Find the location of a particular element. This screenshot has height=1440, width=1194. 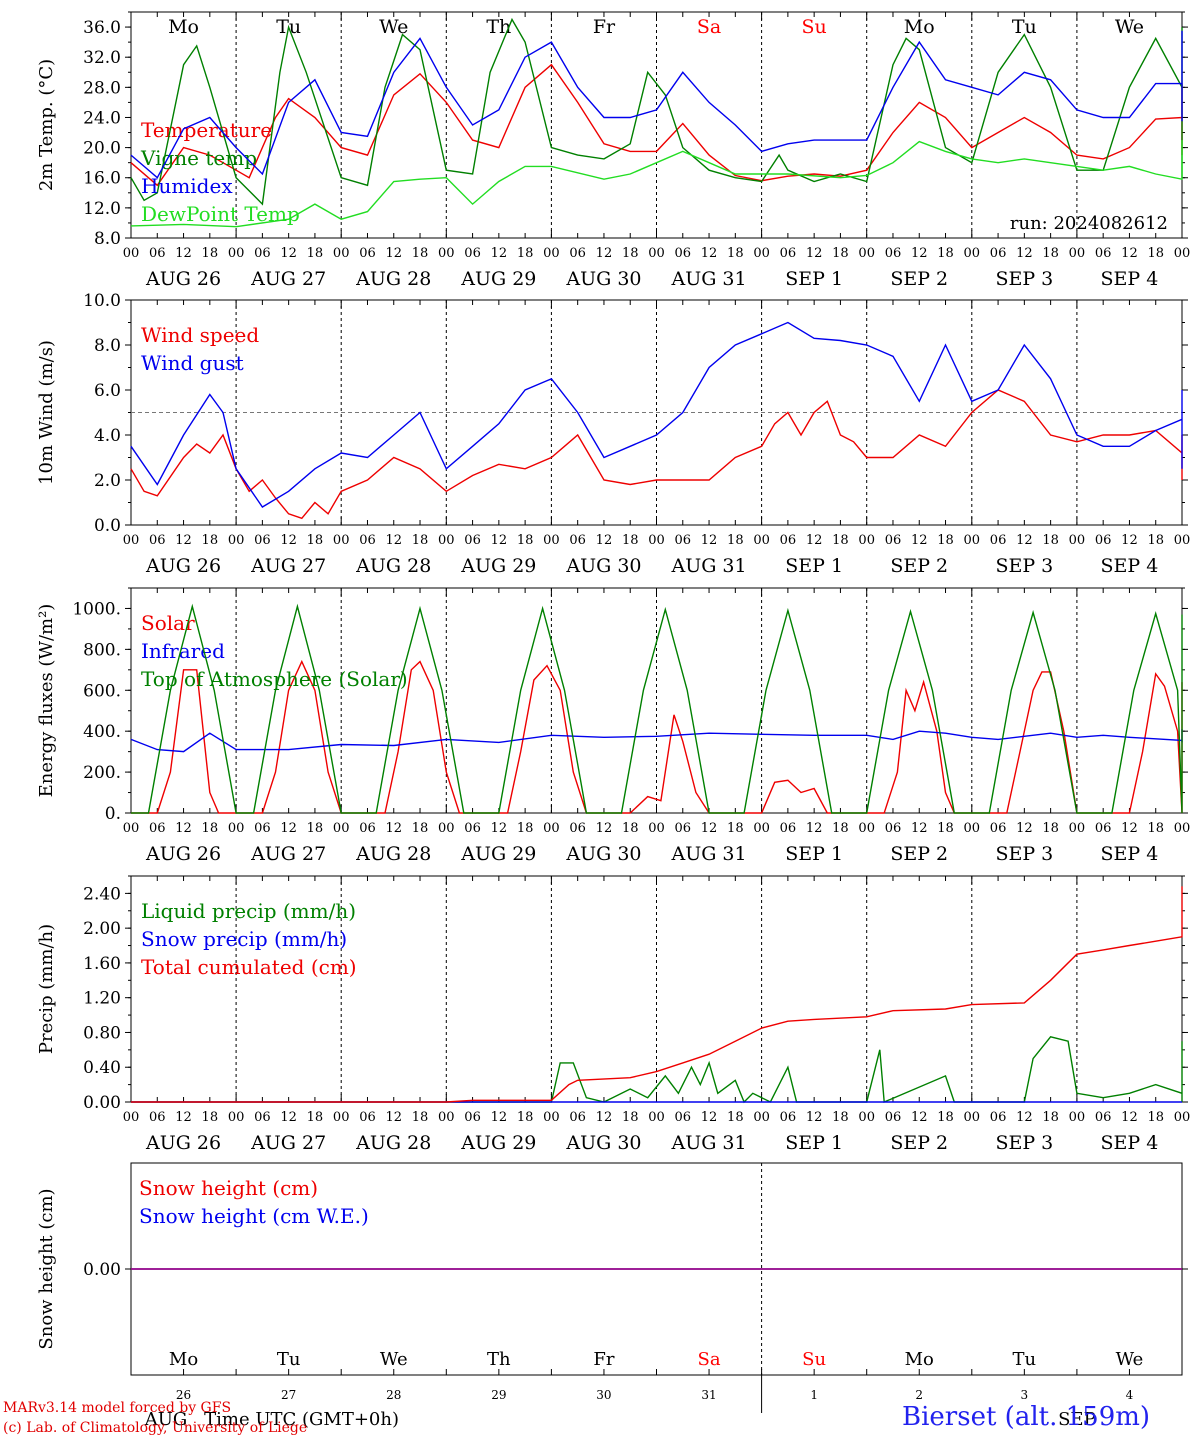

weekday-label: Fr is located at coordinates (604, 27).